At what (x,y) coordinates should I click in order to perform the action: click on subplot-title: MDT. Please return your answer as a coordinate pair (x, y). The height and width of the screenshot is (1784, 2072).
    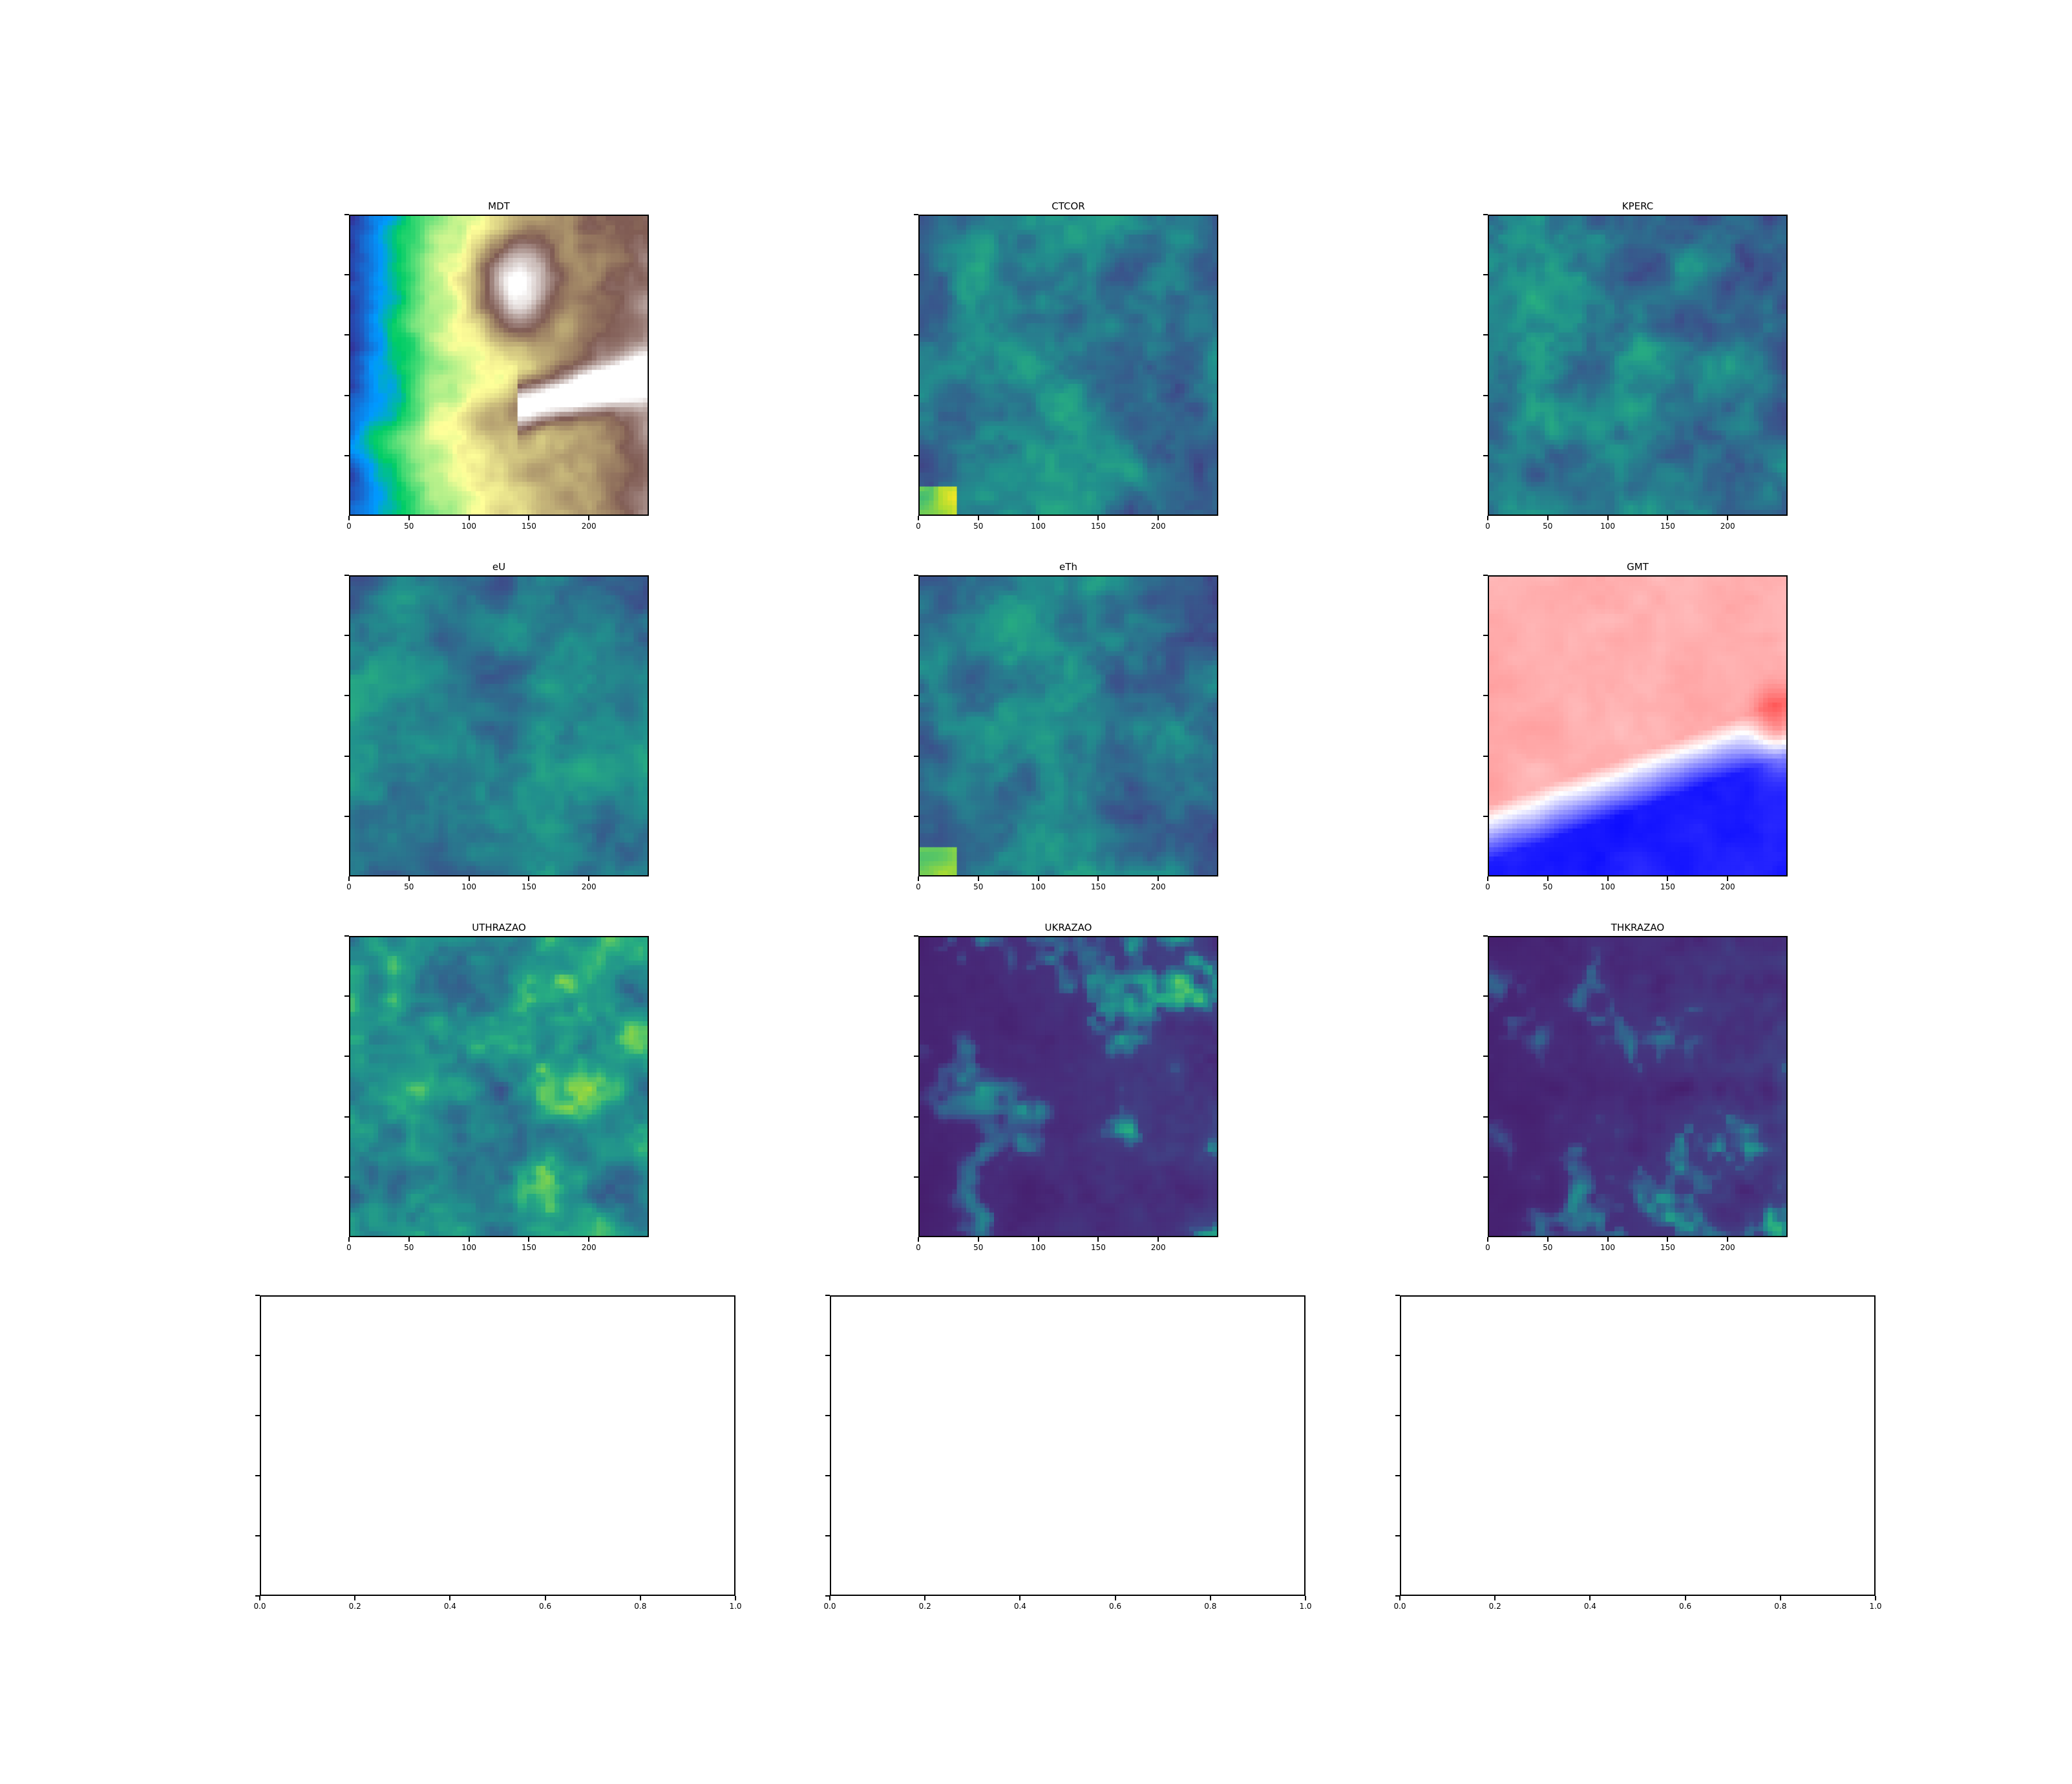
    Looking at the image, I should click on (499, 206).